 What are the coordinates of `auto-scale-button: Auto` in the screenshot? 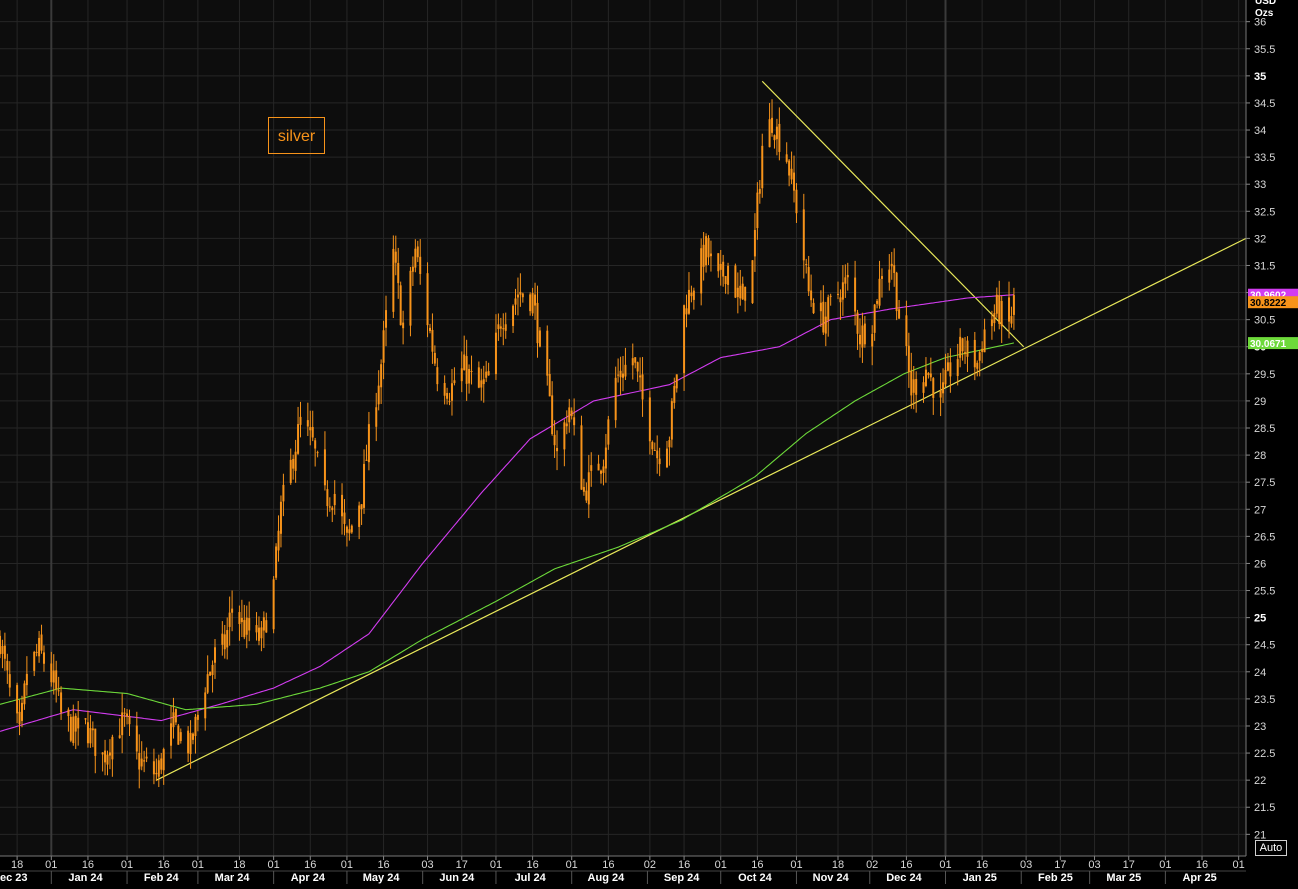 It's located at (1271, 848).